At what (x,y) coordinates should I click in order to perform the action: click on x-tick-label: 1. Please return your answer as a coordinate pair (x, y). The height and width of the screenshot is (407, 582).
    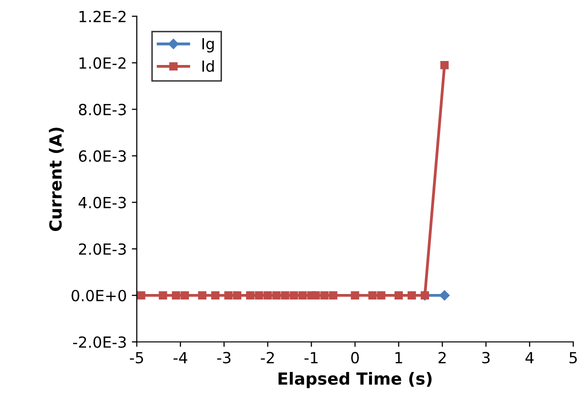
    Looking at the image, I should click on (398, 358).